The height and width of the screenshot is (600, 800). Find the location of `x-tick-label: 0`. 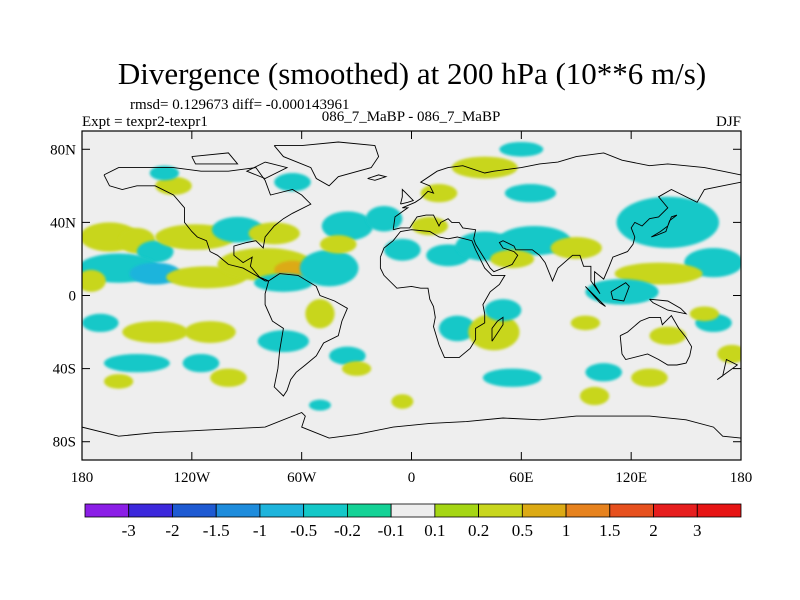

x-tick-label: 0 is located at coordinates (412, 478).